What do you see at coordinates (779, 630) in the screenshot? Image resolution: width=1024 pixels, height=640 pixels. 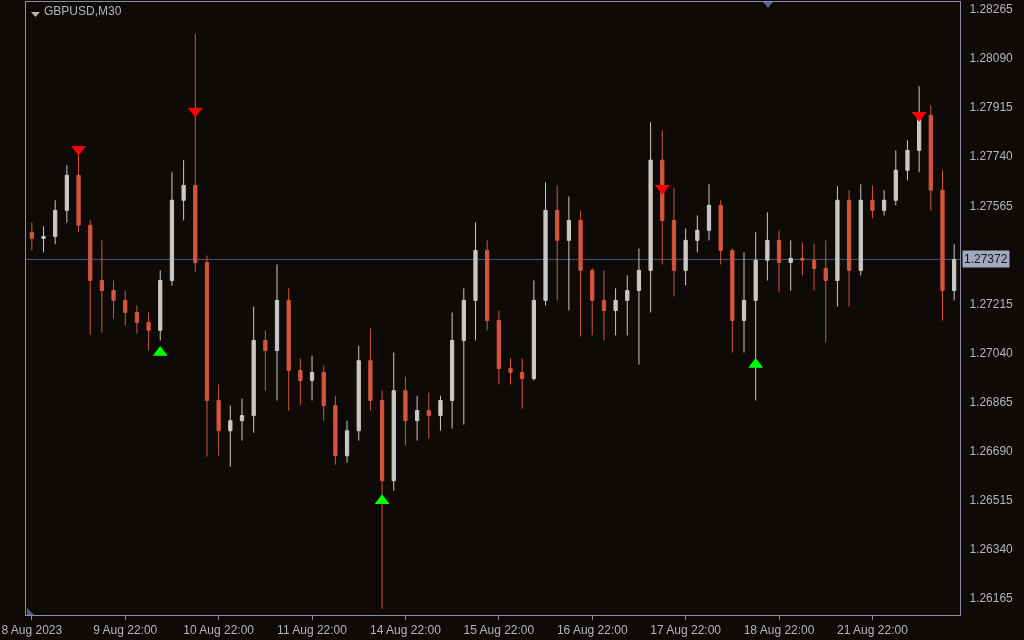 I see `x-tick-label: 18 Aug 22:00` at bounding box center [779, 630].